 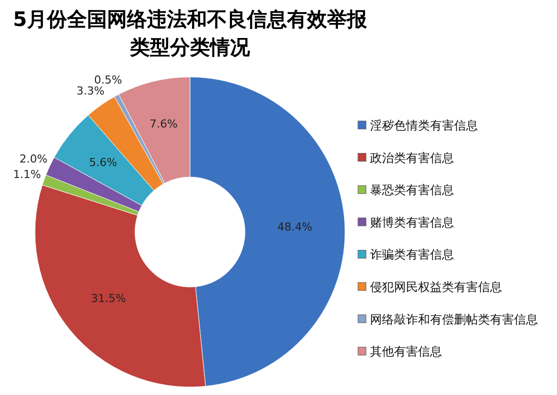 What do you see at coordinates (412, 255) in the screenshot?
I see `legend-label: 诈骗类有害信息` at bounding box center [412, 255].